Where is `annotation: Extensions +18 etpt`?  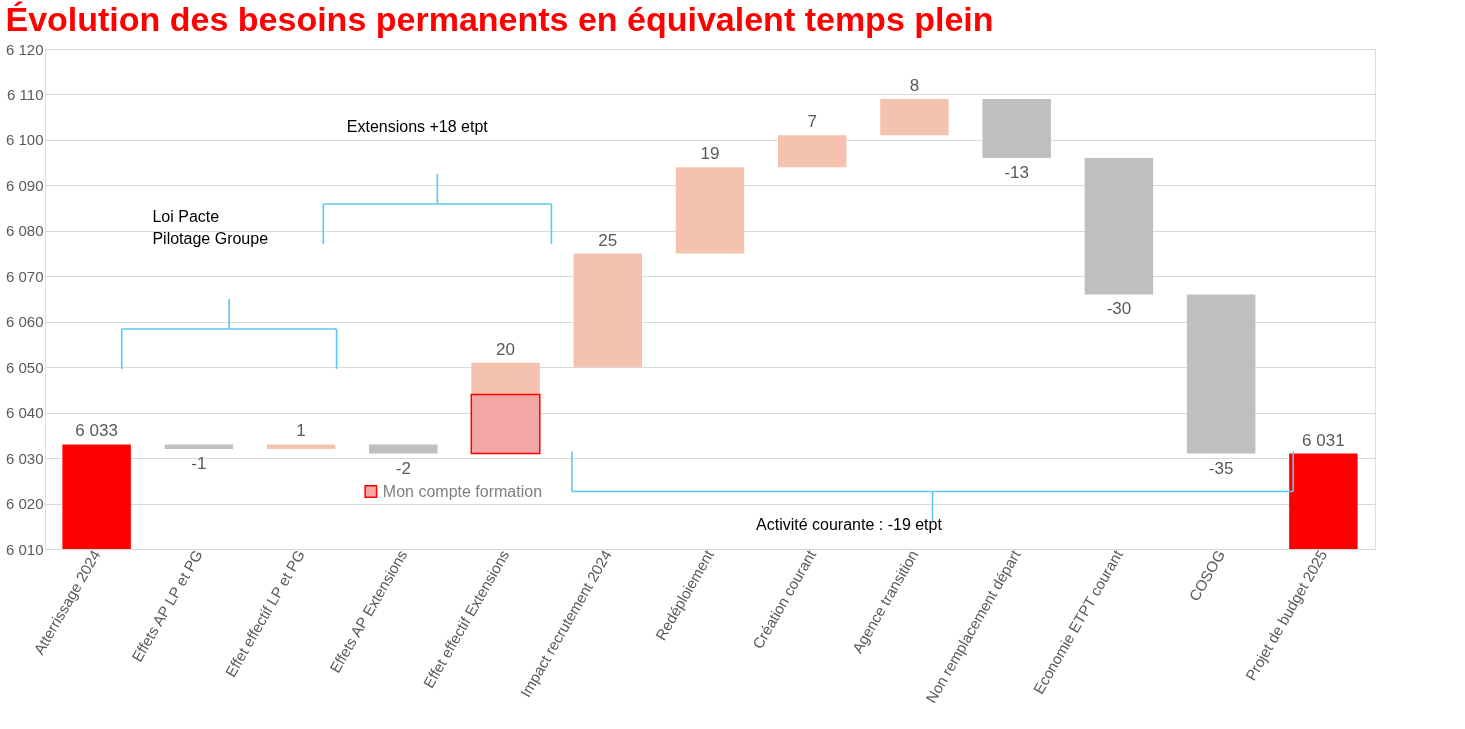 annotation: Extensions +18 etpt is located at coordinates (417, 126).